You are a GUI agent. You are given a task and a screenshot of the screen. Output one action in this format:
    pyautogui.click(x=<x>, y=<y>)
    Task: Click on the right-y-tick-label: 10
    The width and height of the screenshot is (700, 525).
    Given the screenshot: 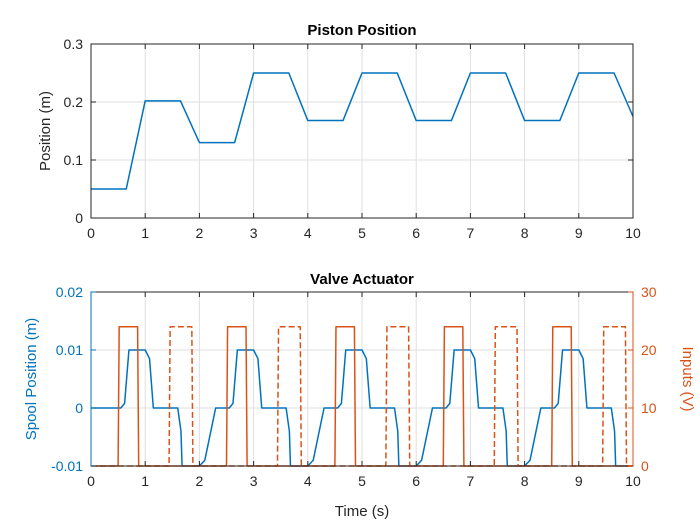 What is the action you would take?
    pyautogui.click(x=649, y=408)
    